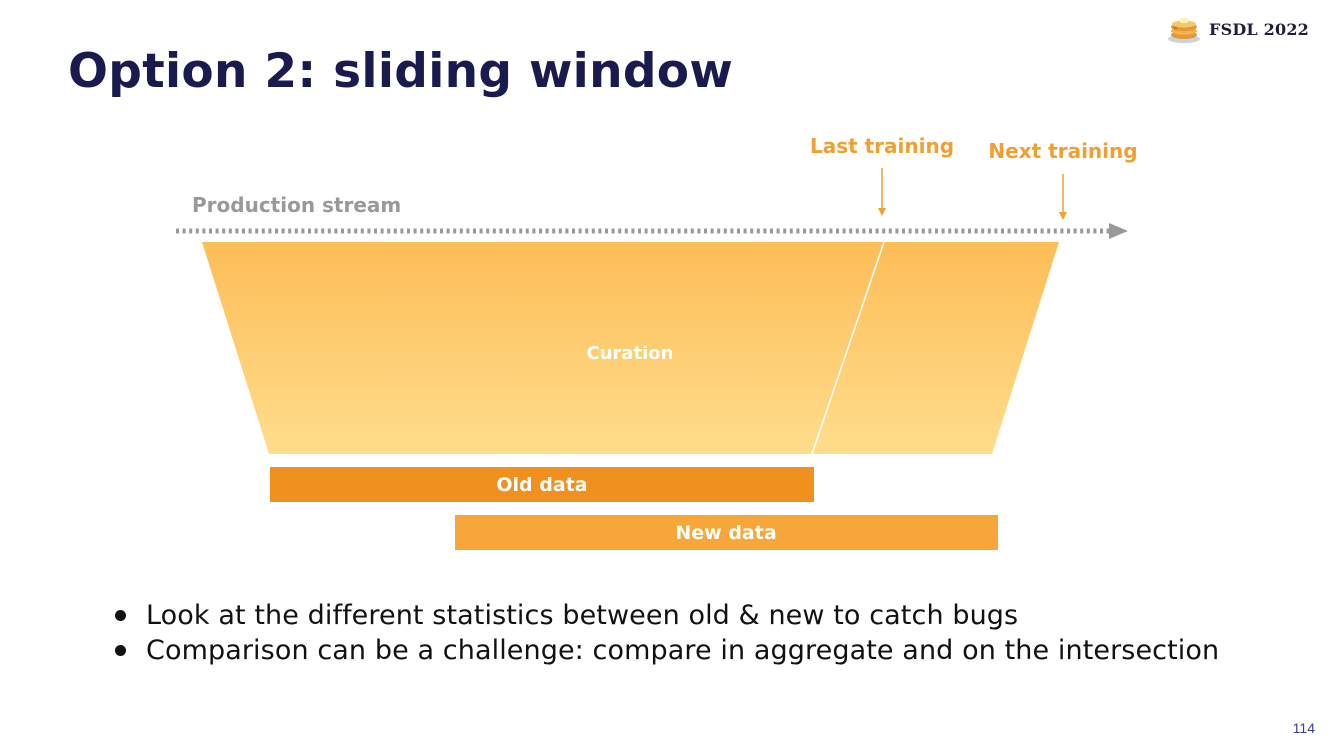 The height and width of the screenshot is (750, 1333). I want to click on last-training-arrow, so click(882, 192).